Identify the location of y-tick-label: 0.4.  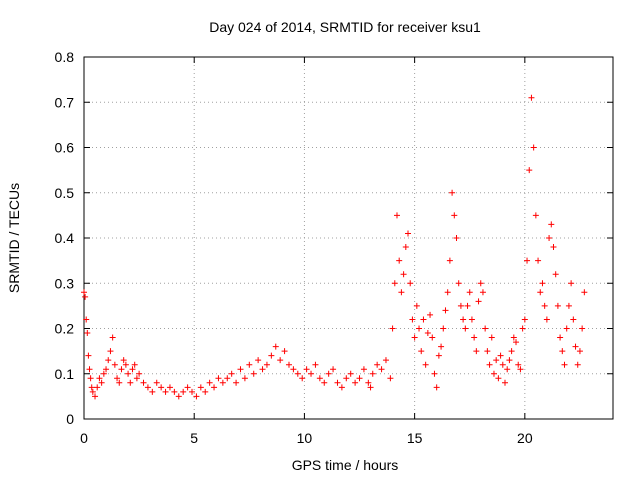
(65, 238).